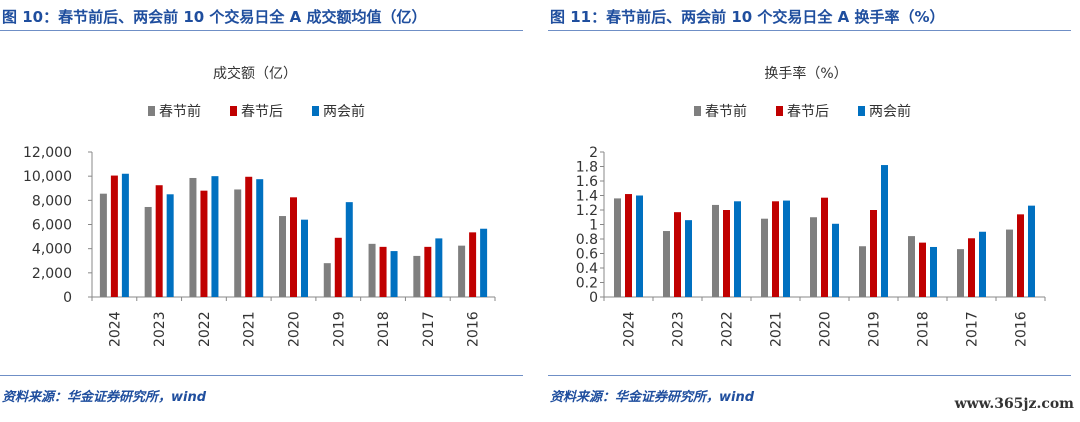 The width and height of the screenshot is (1080, 422). I want to click on y-tick-label: 4,000, so click(52, 250).